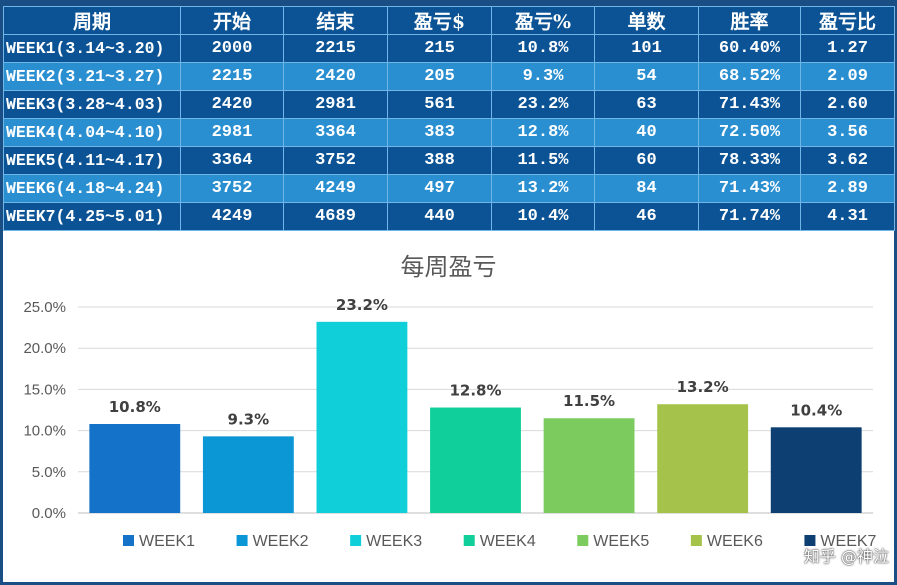  Describe the element at coordinates (44, 307) in the screenshot. I see `y-tick-label: 25.0%` at that location.